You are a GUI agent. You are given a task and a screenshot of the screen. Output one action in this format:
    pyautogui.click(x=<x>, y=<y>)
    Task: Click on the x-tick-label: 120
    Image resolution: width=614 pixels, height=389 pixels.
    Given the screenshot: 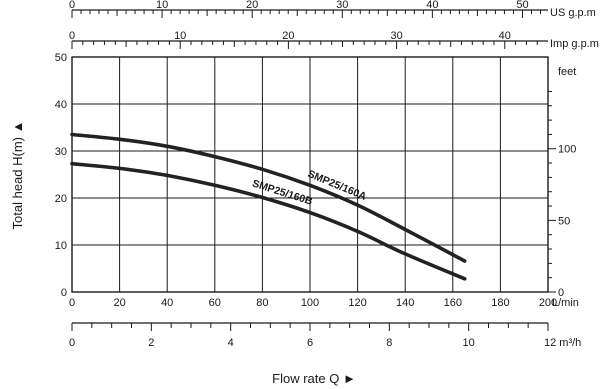 What is the action you would take?
    pyautogui.click(x=357, y=303)
    